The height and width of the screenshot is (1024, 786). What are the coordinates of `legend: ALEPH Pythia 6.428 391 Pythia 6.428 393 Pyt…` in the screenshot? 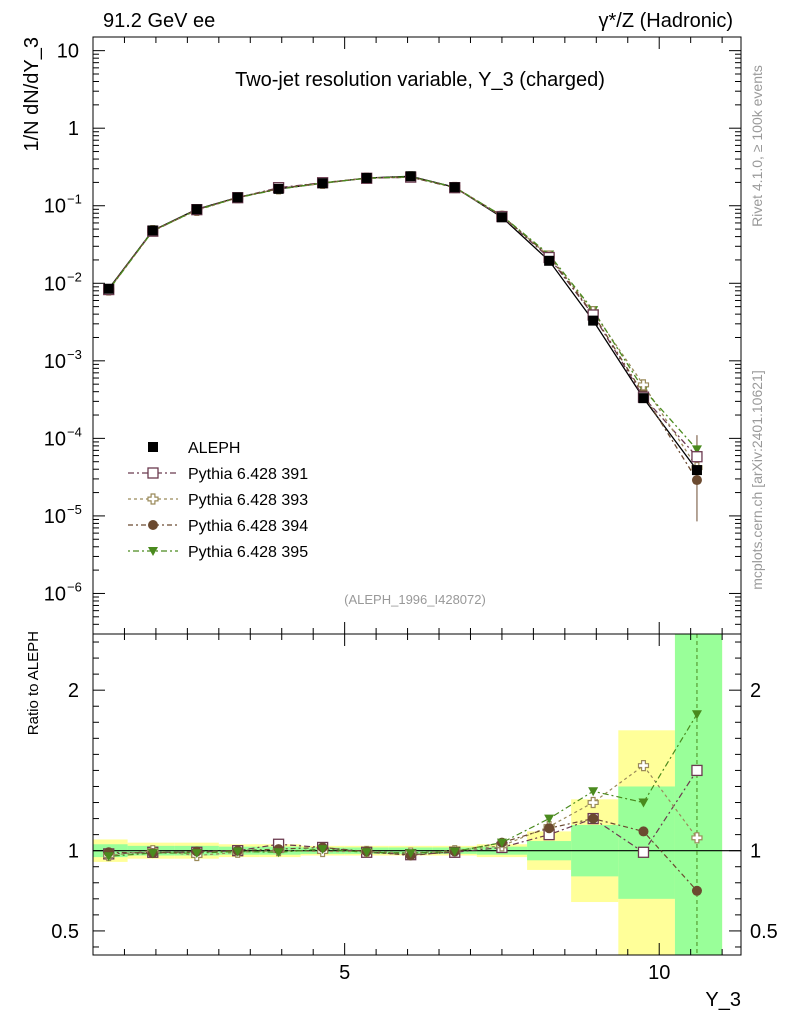 It's located at (218, 500).